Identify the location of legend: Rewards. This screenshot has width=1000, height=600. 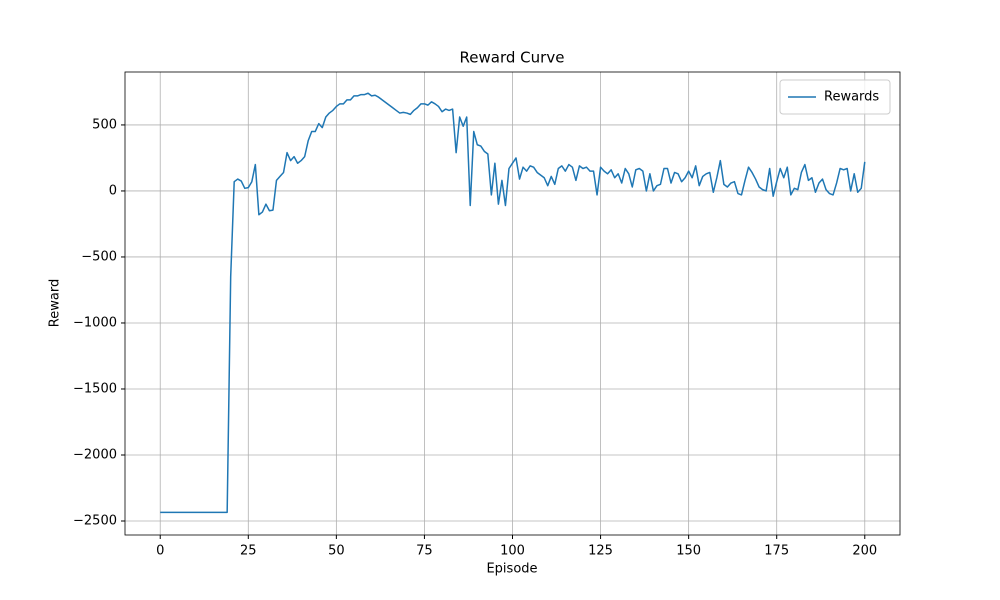
(835, 97).